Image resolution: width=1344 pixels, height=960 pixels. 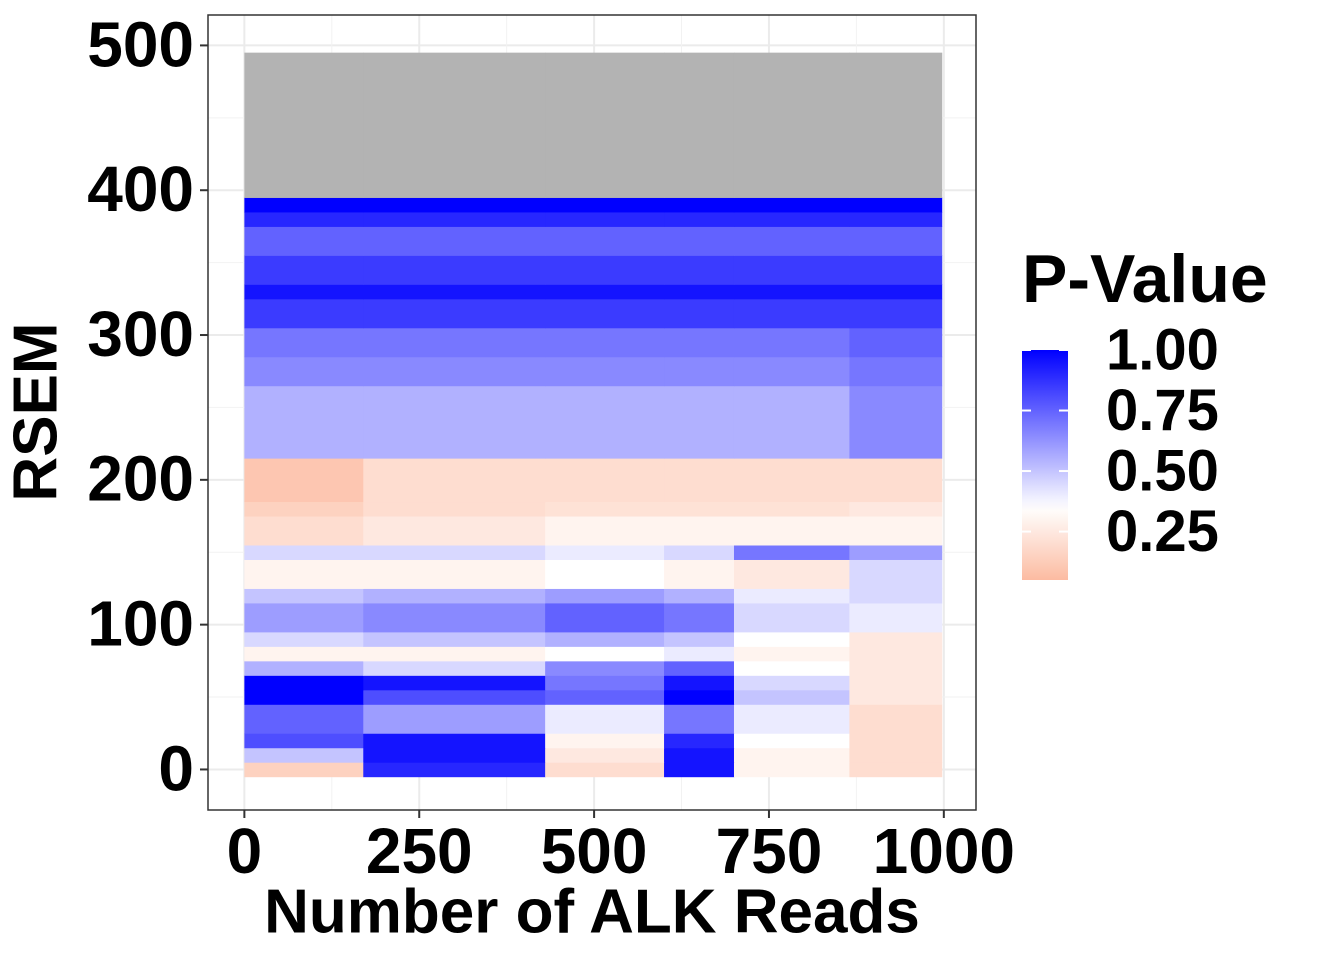 What do you see at coordinates (1162, 349) in the screenshot?
I see `legend-tick-label: 1.00` at bounding box center [1162, 349].